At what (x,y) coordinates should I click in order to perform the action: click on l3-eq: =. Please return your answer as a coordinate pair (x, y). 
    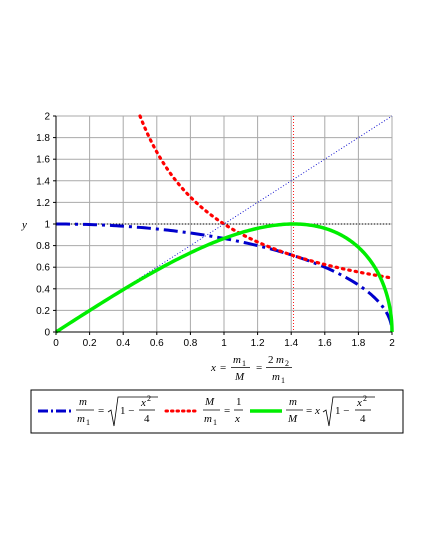
    Looking at the image, I should click on (309, 411).